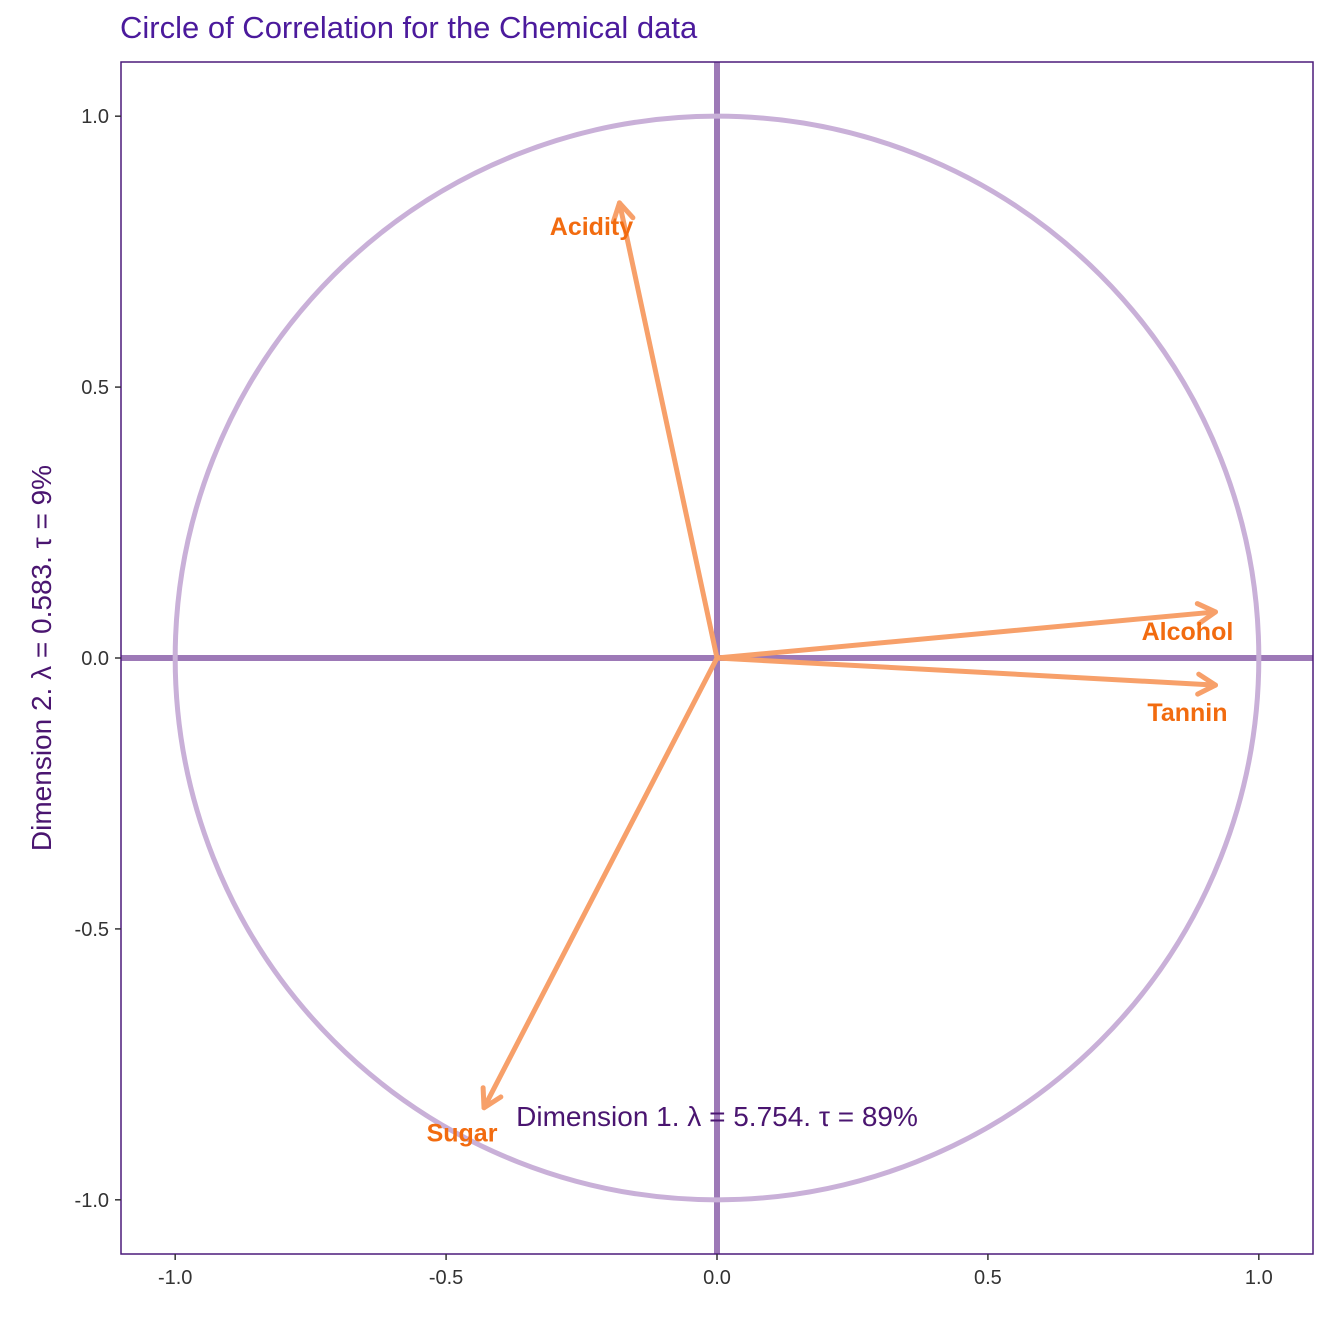  What do you see at coordinates (966, 671) in the screenshot?
I see `arrow-tannin` at bounding box center [966, 671].